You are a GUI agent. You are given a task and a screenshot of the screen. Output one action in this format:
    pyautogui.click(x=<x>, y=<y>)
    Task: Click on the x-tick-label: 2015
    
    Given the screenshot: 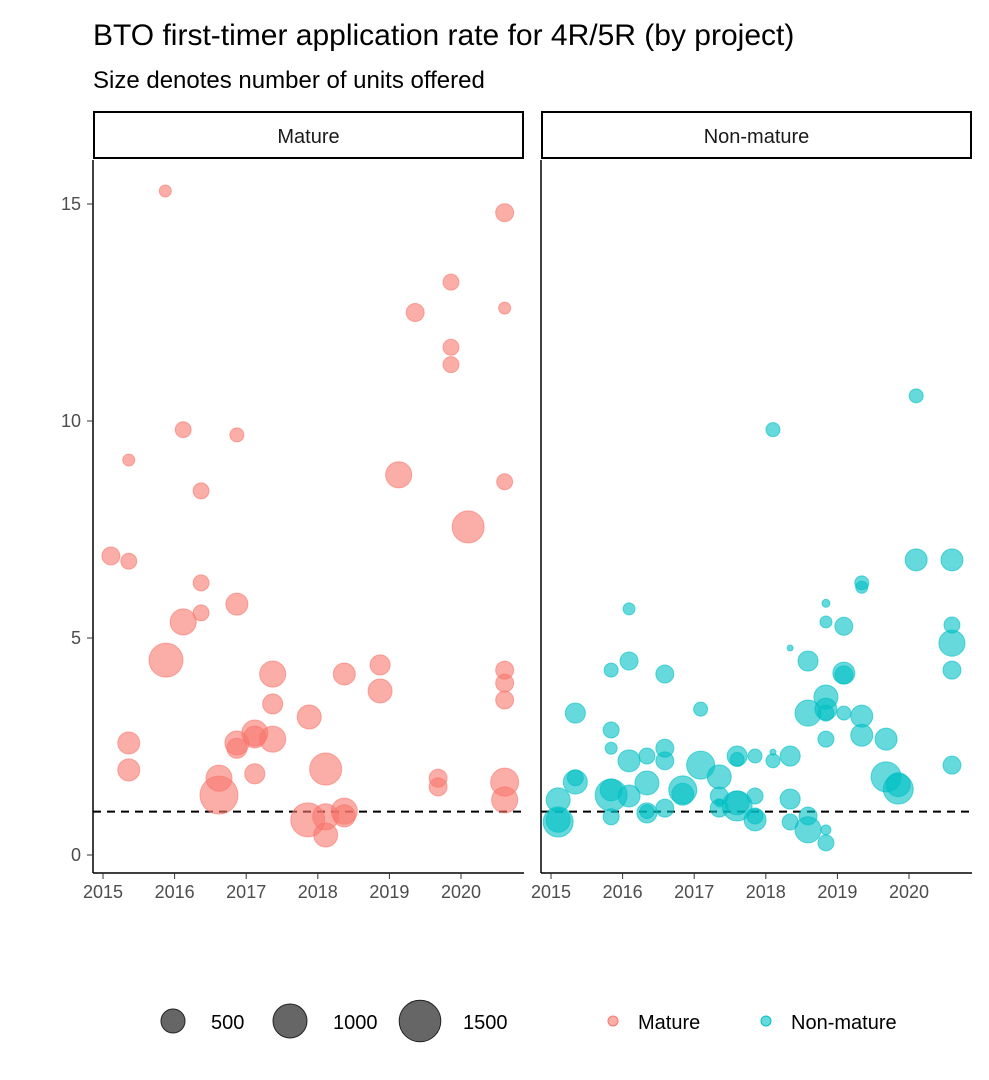 What is the action you would take?
    pyautogui.click(x=551, y=892)
    